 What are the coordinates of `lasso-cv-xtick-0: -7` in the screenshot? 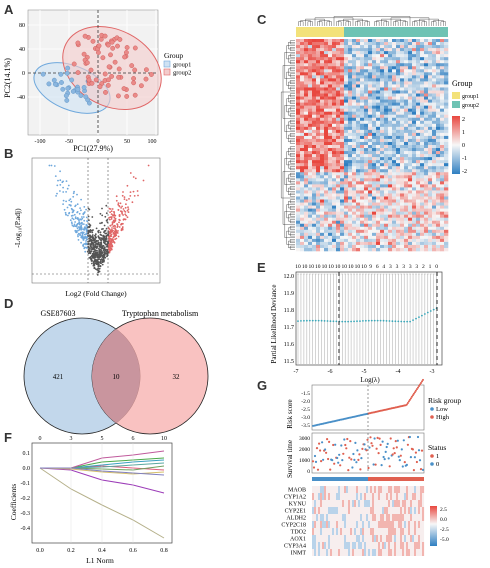 It's located at (296, 372).